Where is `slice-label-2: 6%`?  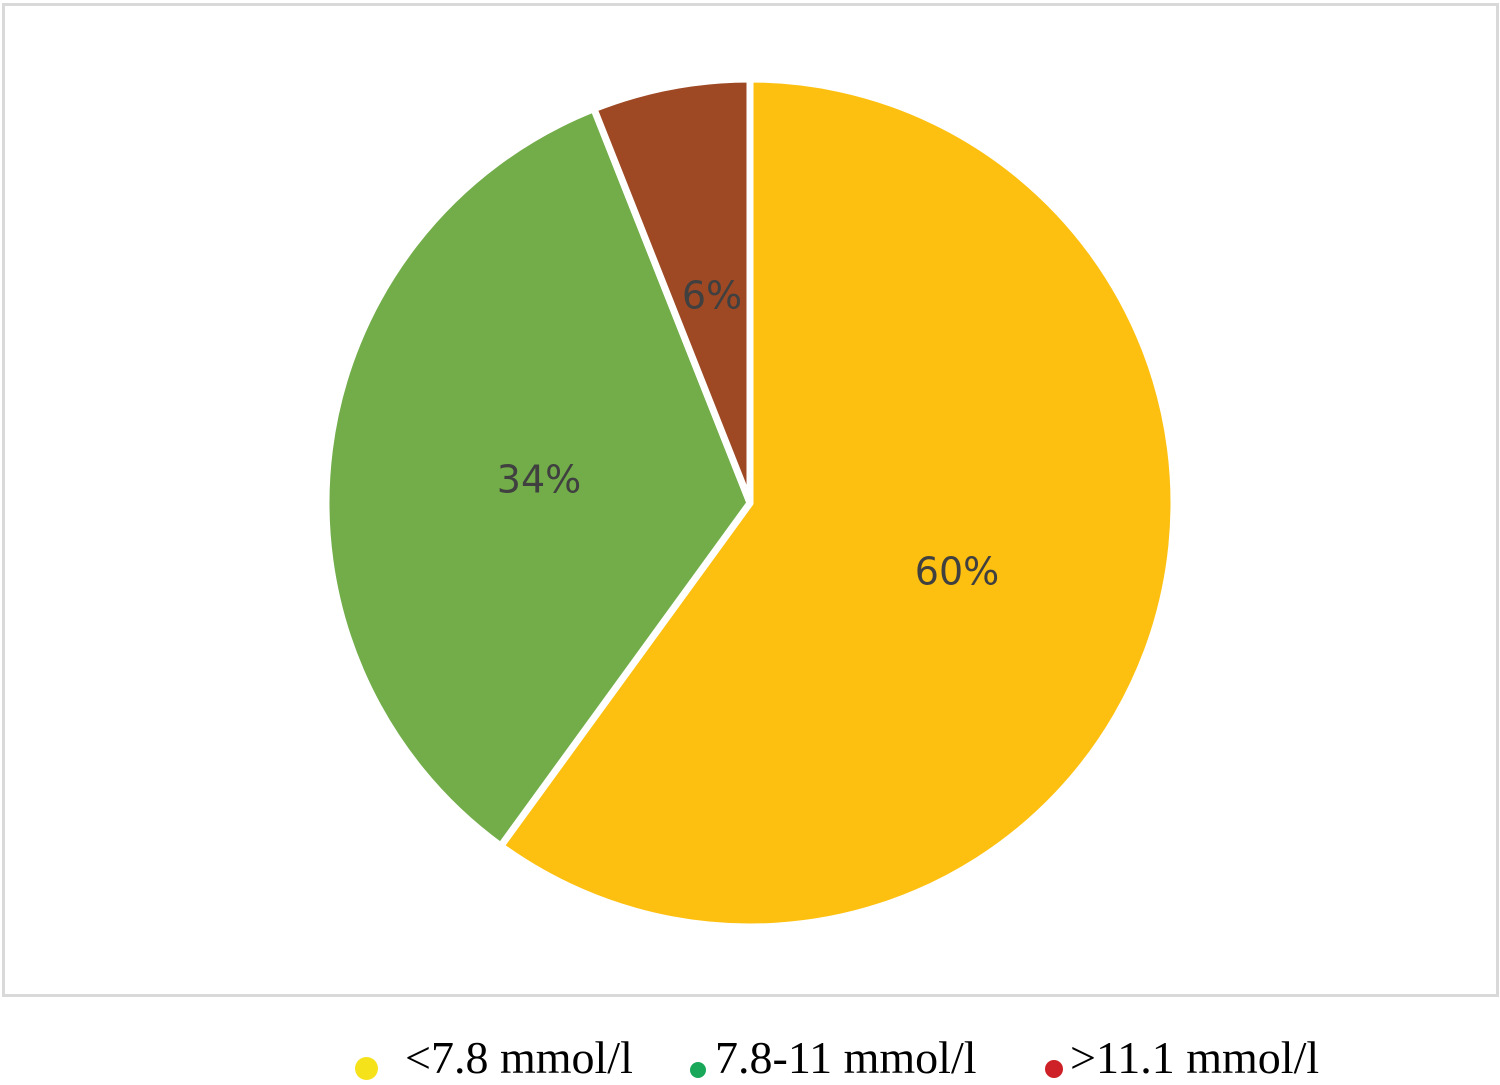 slice-label-2: 6% is located at coordinates (712, 296).